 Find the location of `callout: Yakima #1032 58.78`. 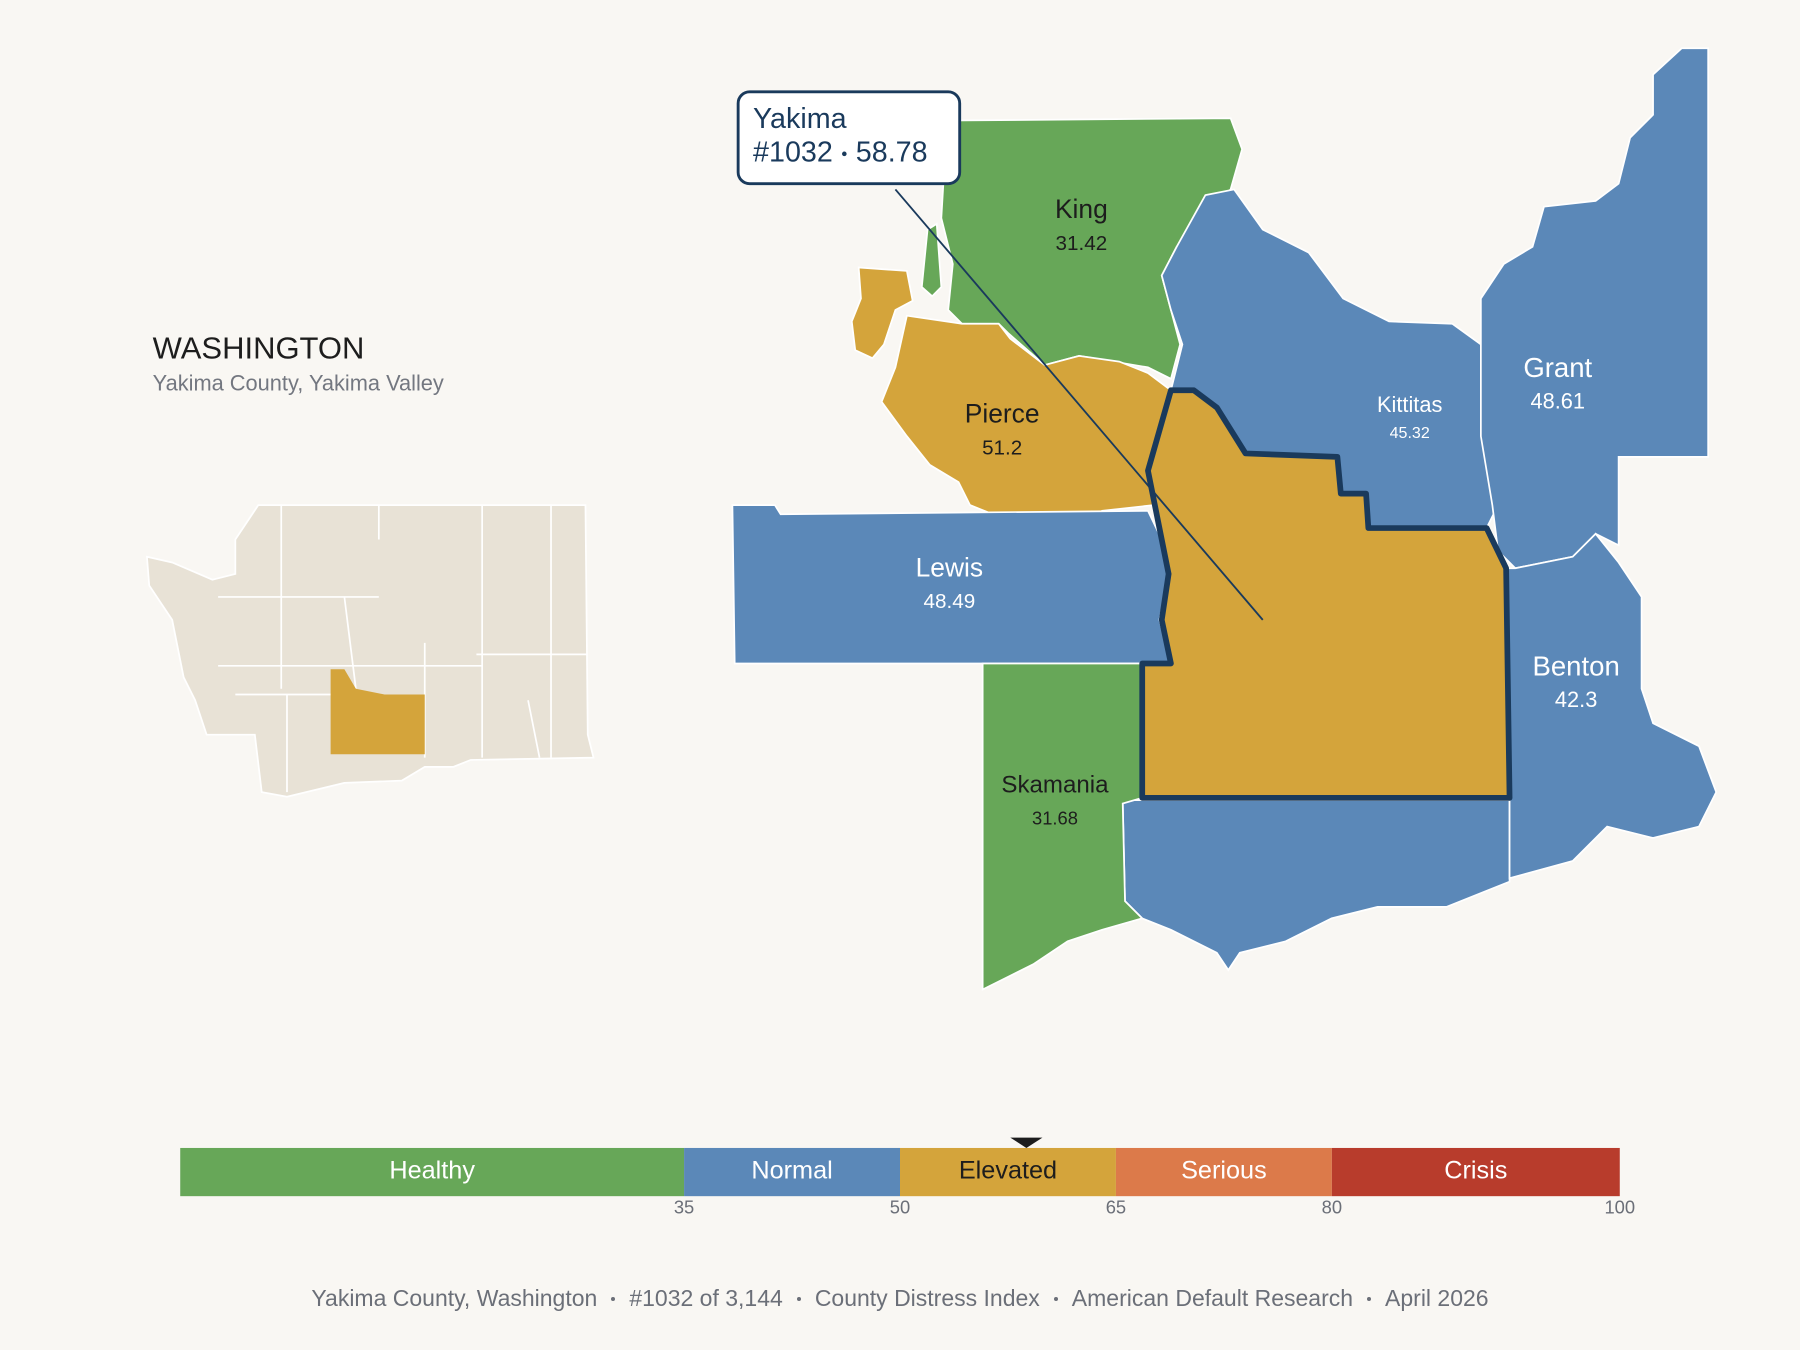

callout: Yakima #1032 58.78 is located at coordinates (1000, 355).